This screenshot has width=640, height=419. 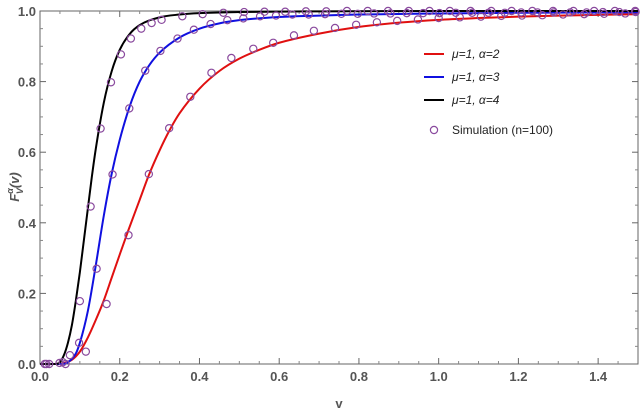 I want to click on y-tick-label: 0.4, so click(x=27, y=223).